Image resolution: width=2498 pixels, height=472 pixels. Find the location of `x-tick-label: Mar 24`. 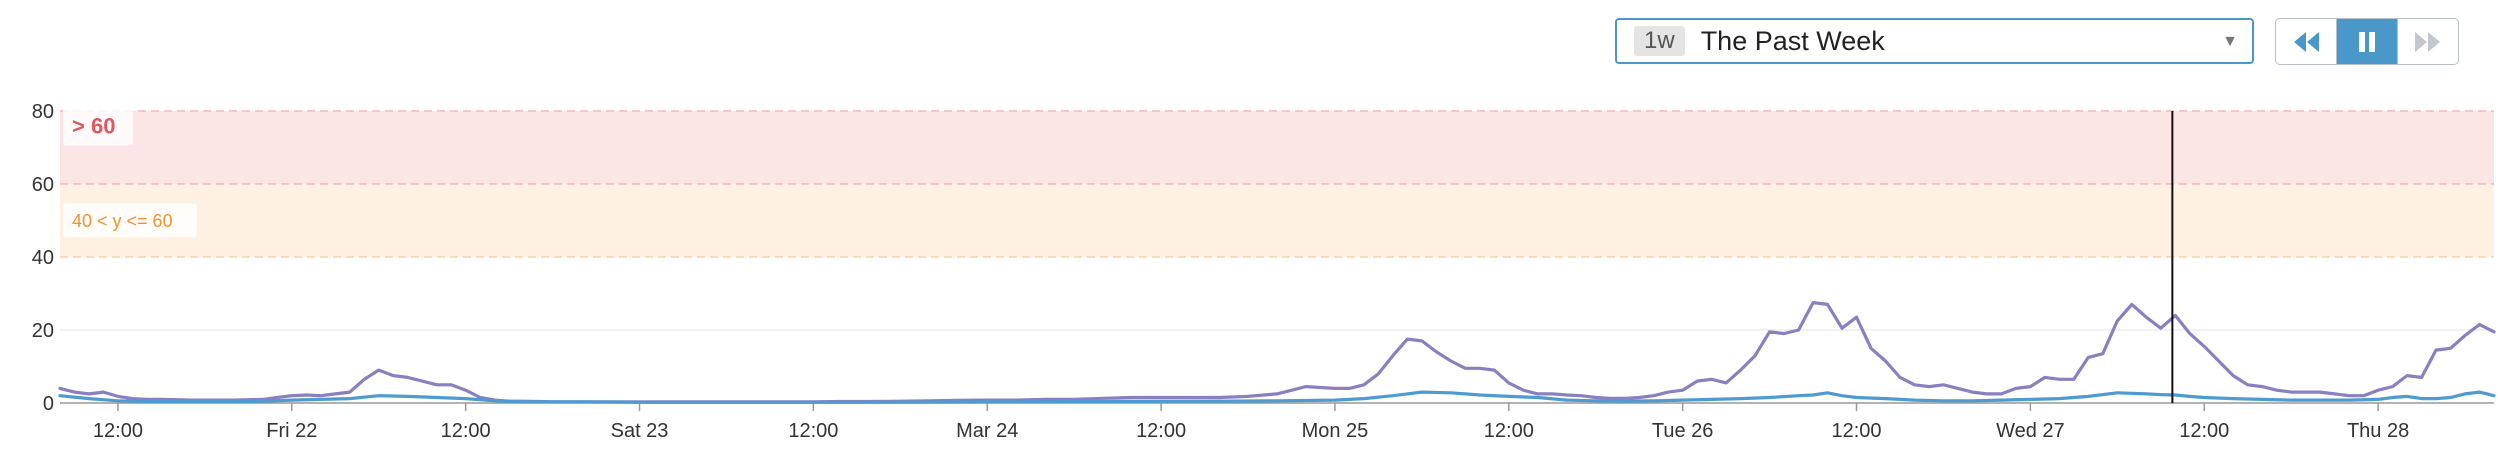

x-tick-label: Mar 24 is located at coordinates (987, 431).